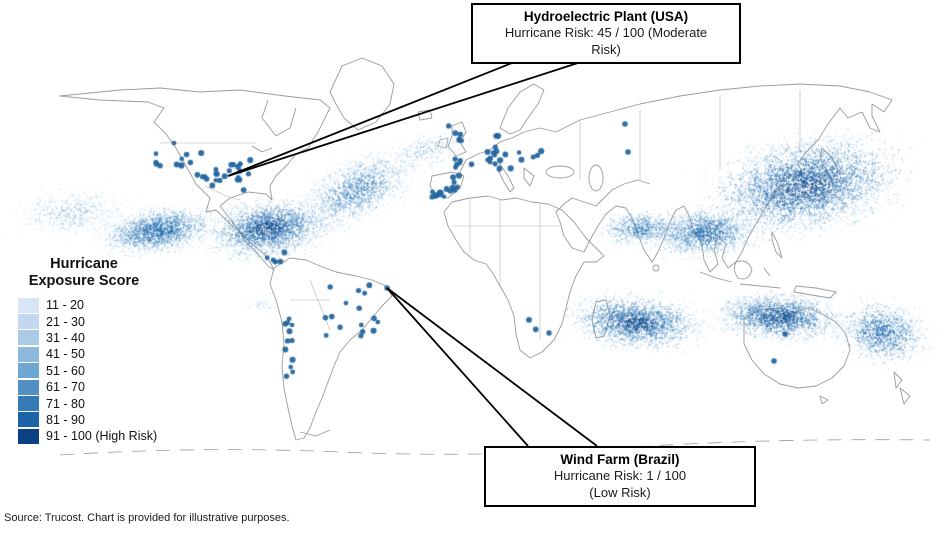 Image resolution: width=950 pixels, height=553 pixels. Describe the element at coordinates (65, 321) in the screenshot. I see `legend-label: 21 - 30` at that location.